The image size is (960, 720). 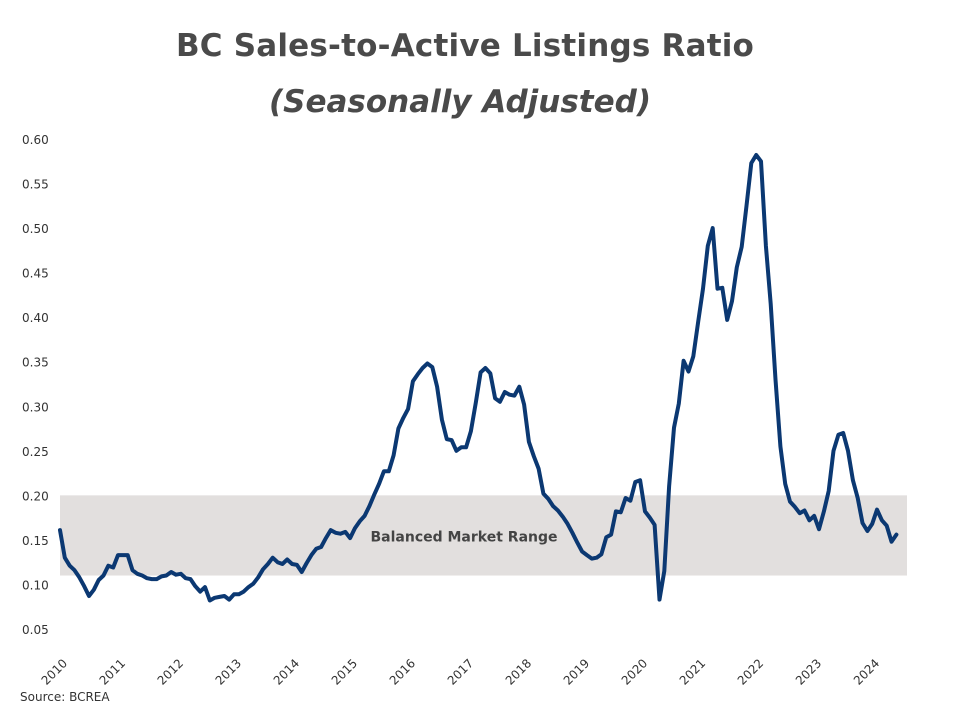 I want to click on x-tick-label: 2019, so click(x=576, y=671).